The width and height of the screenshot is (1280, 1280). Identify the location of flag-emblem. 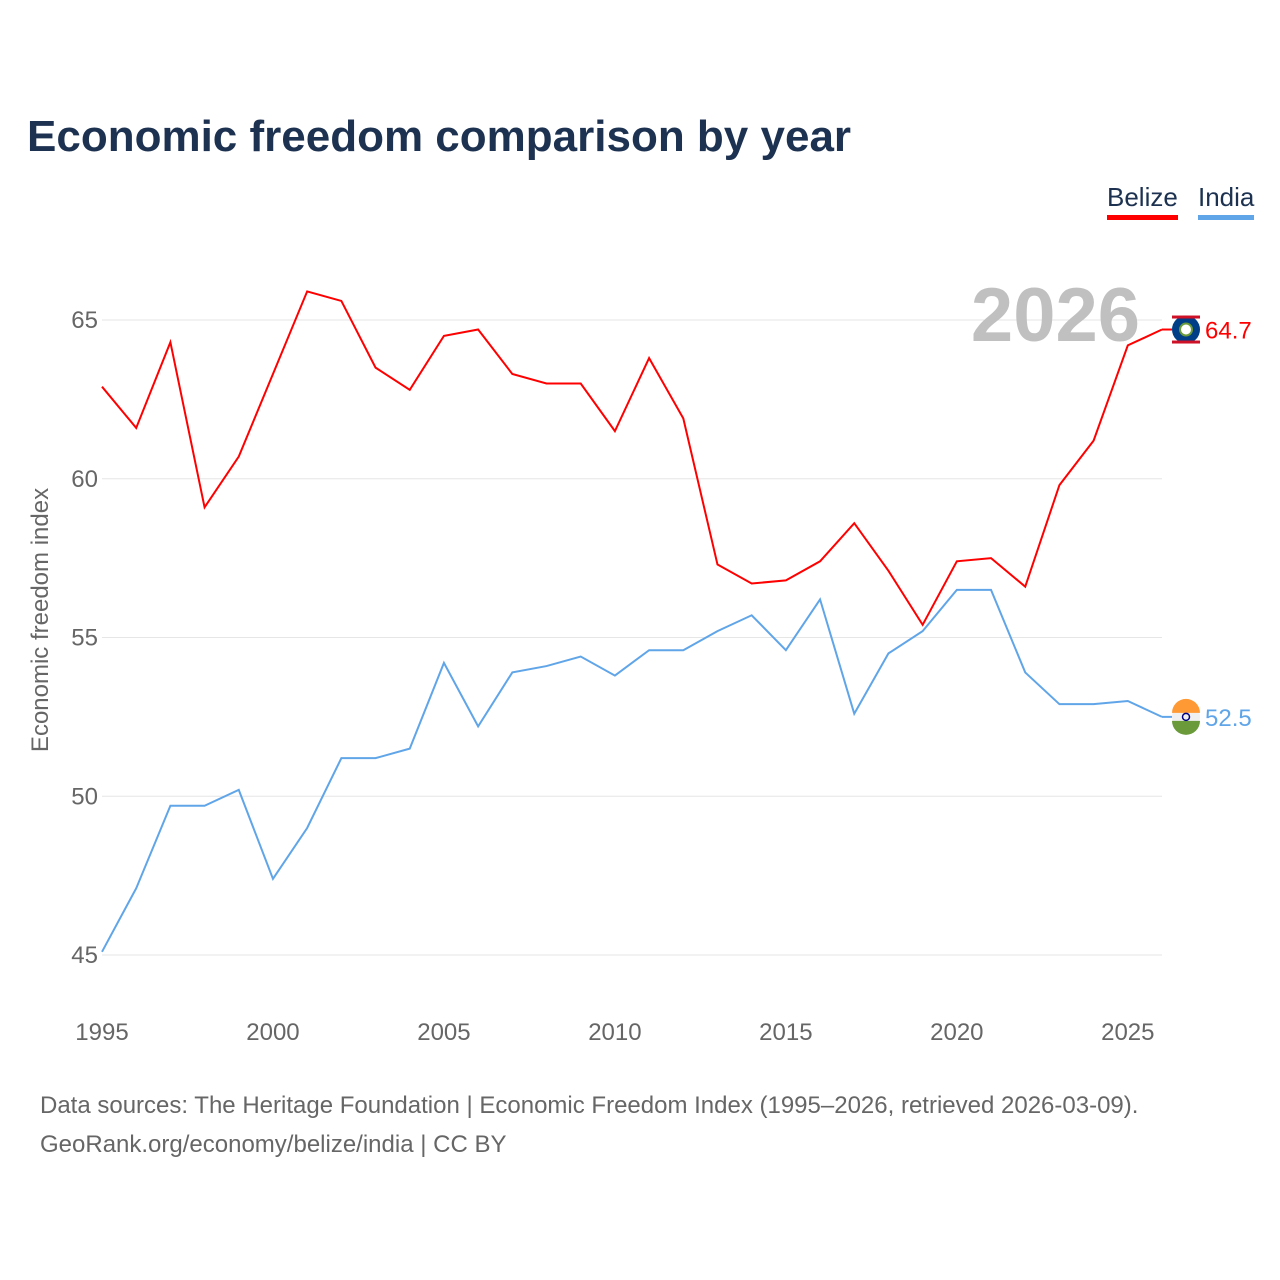
(1186, 329).